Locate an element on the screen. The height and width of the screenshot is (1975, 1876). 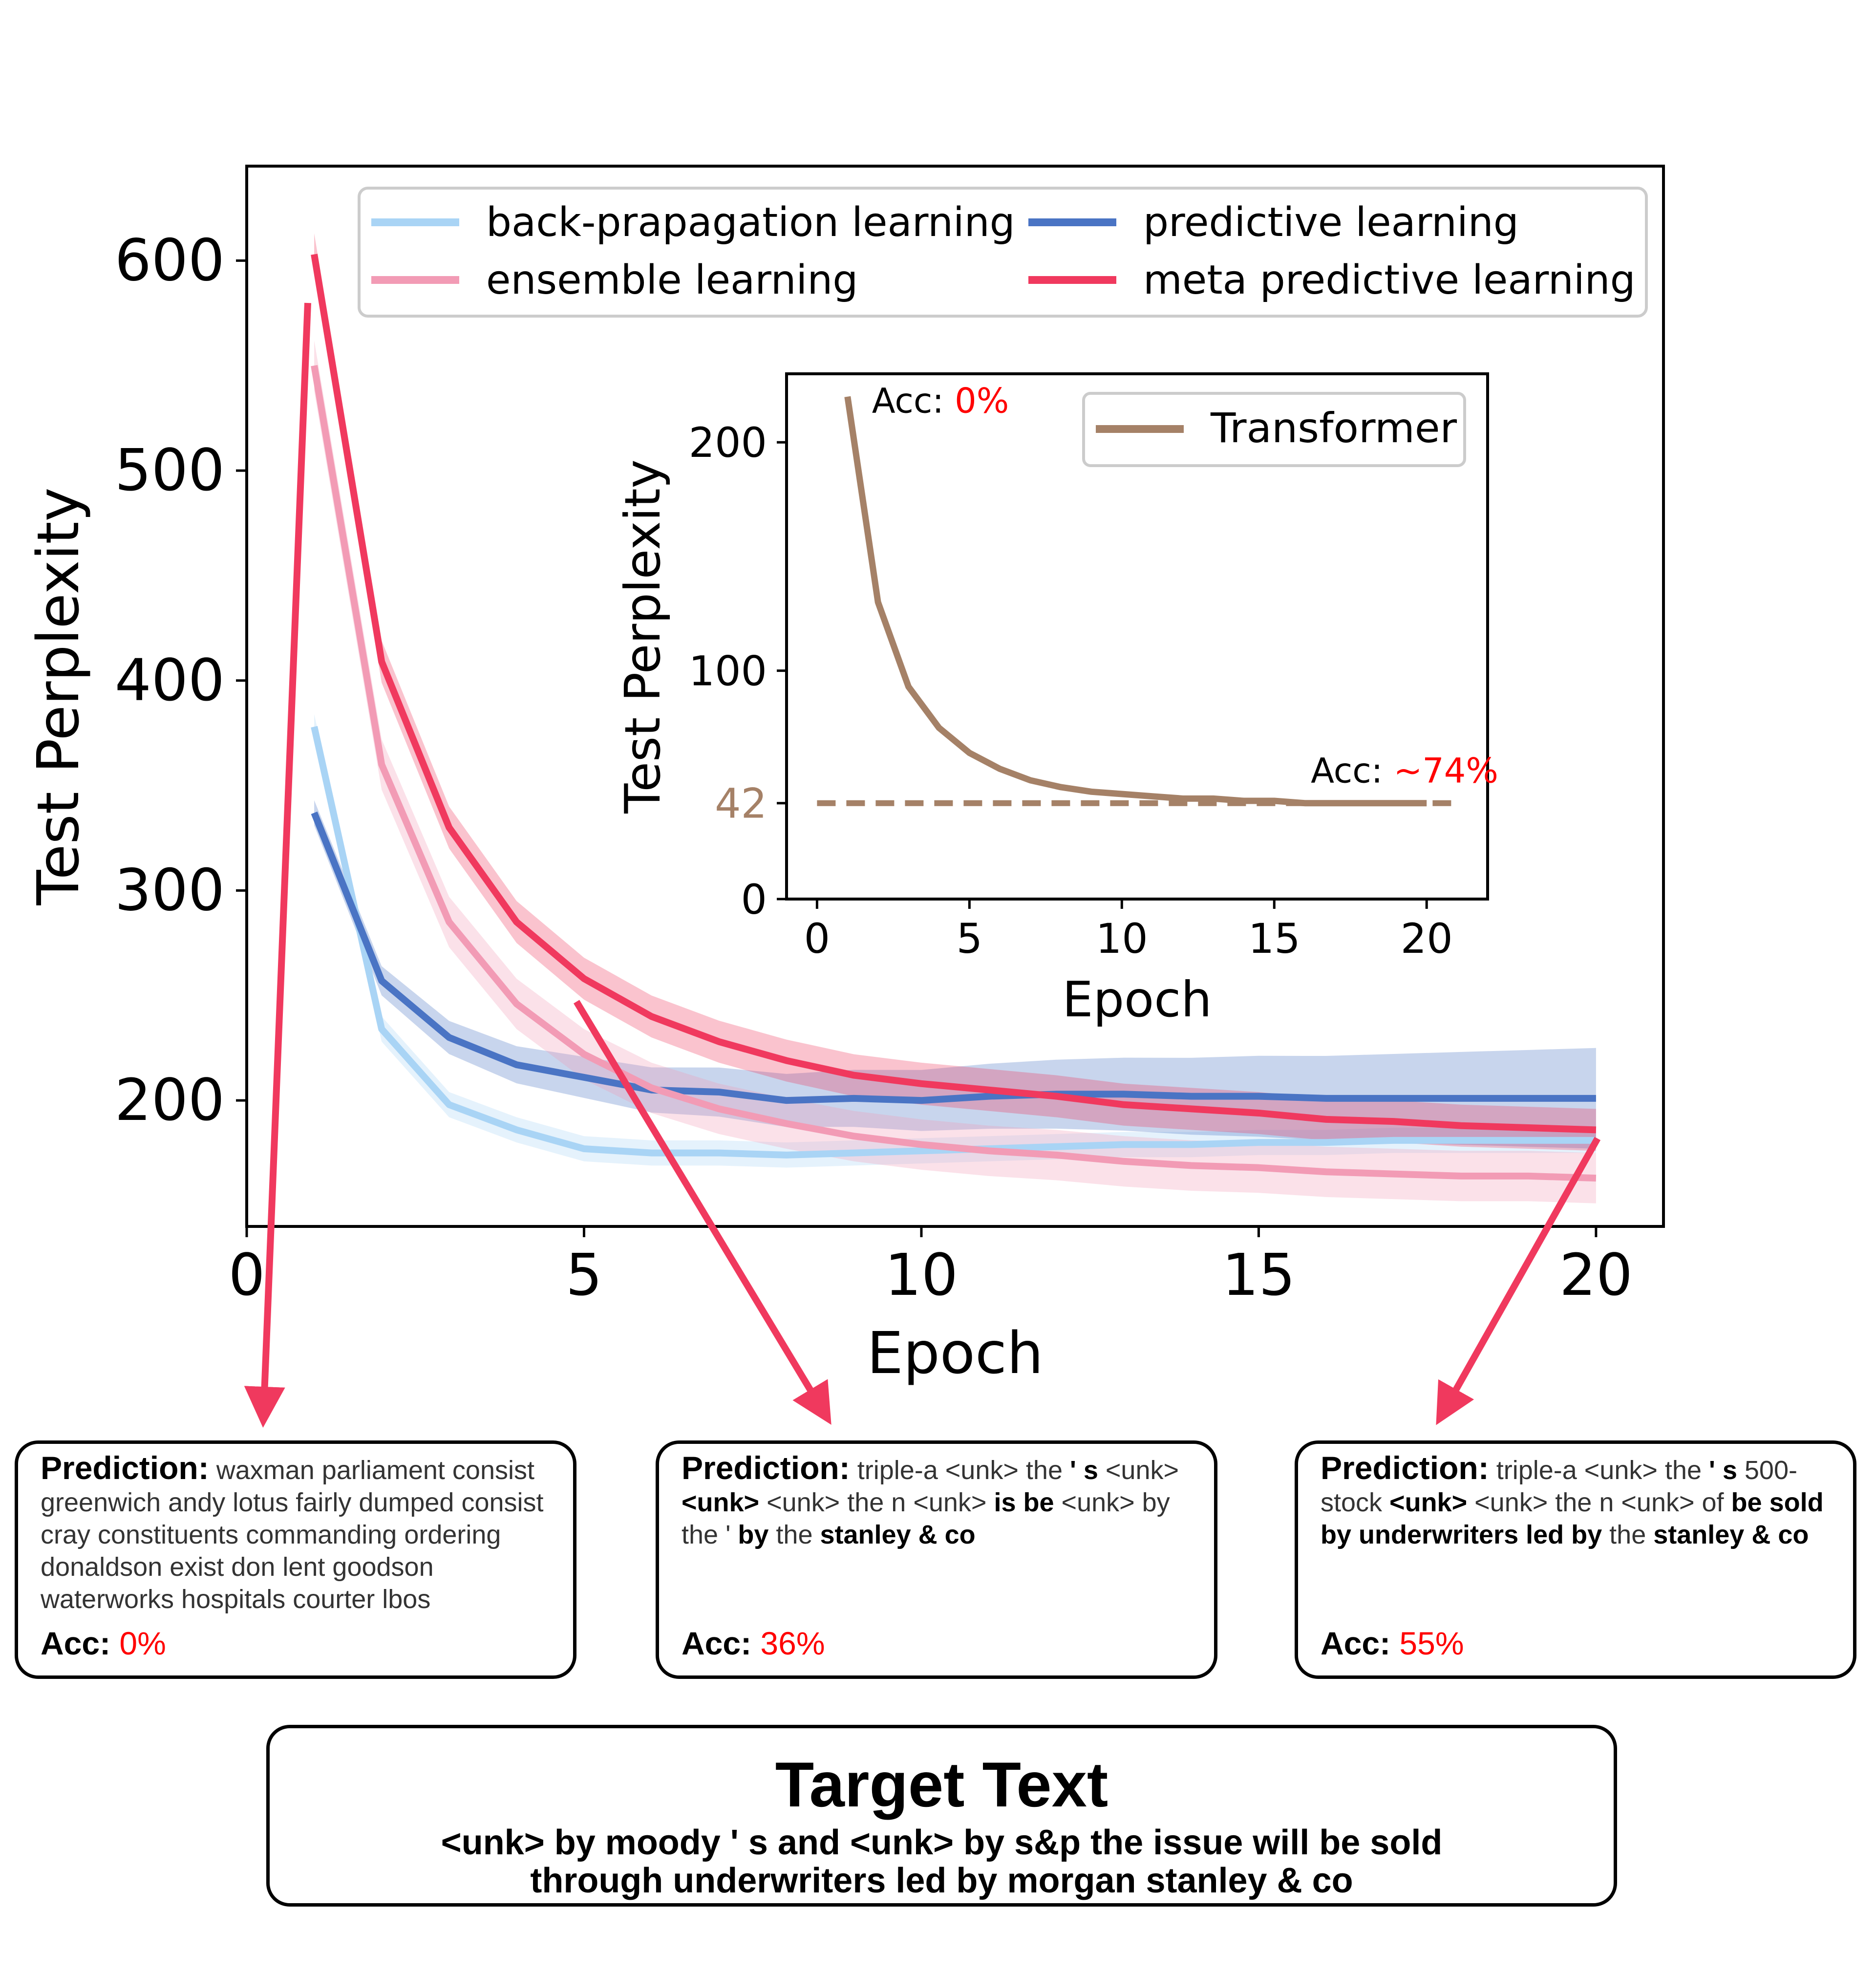
legend-label-0: back-prapagation learning is located at coordinates (750, 223).